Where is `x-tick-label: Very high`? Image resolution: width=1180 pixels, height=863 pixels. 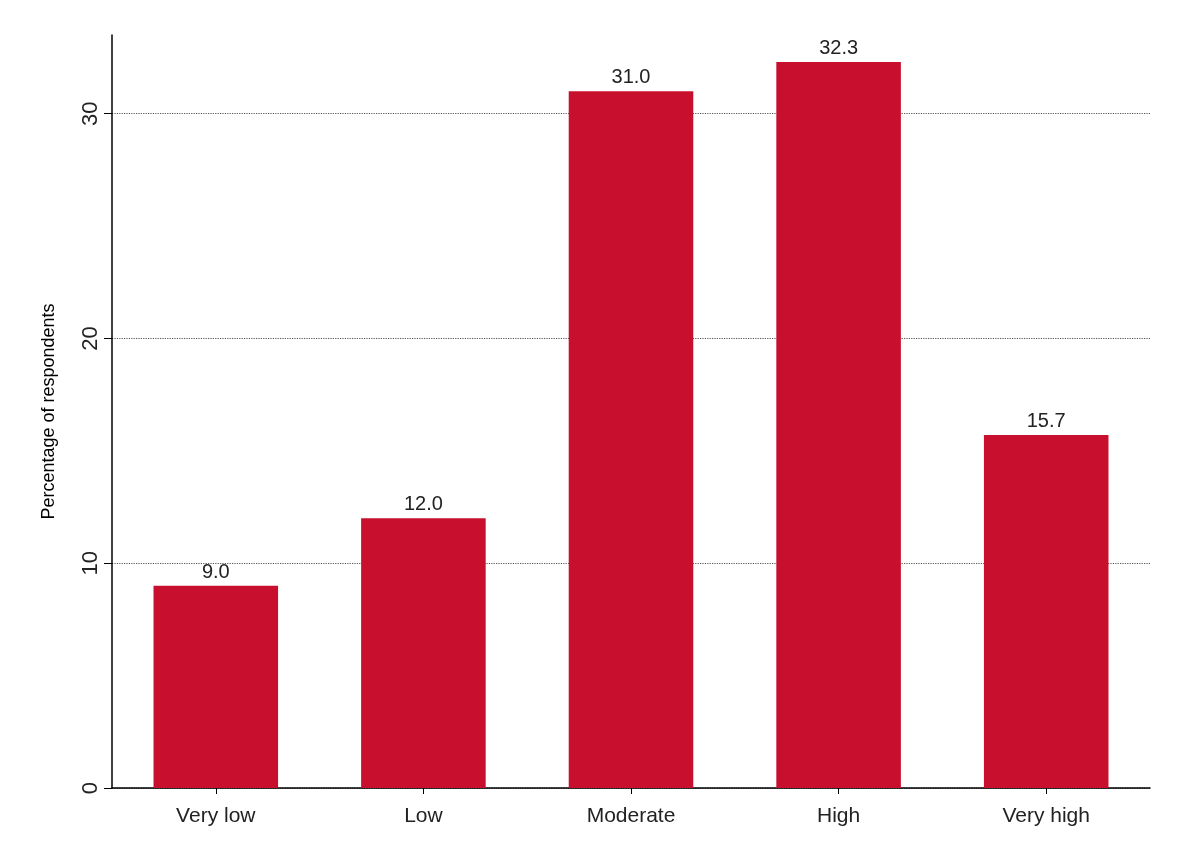
x-tick-label: Very high is located at coordinates (1046, 814).